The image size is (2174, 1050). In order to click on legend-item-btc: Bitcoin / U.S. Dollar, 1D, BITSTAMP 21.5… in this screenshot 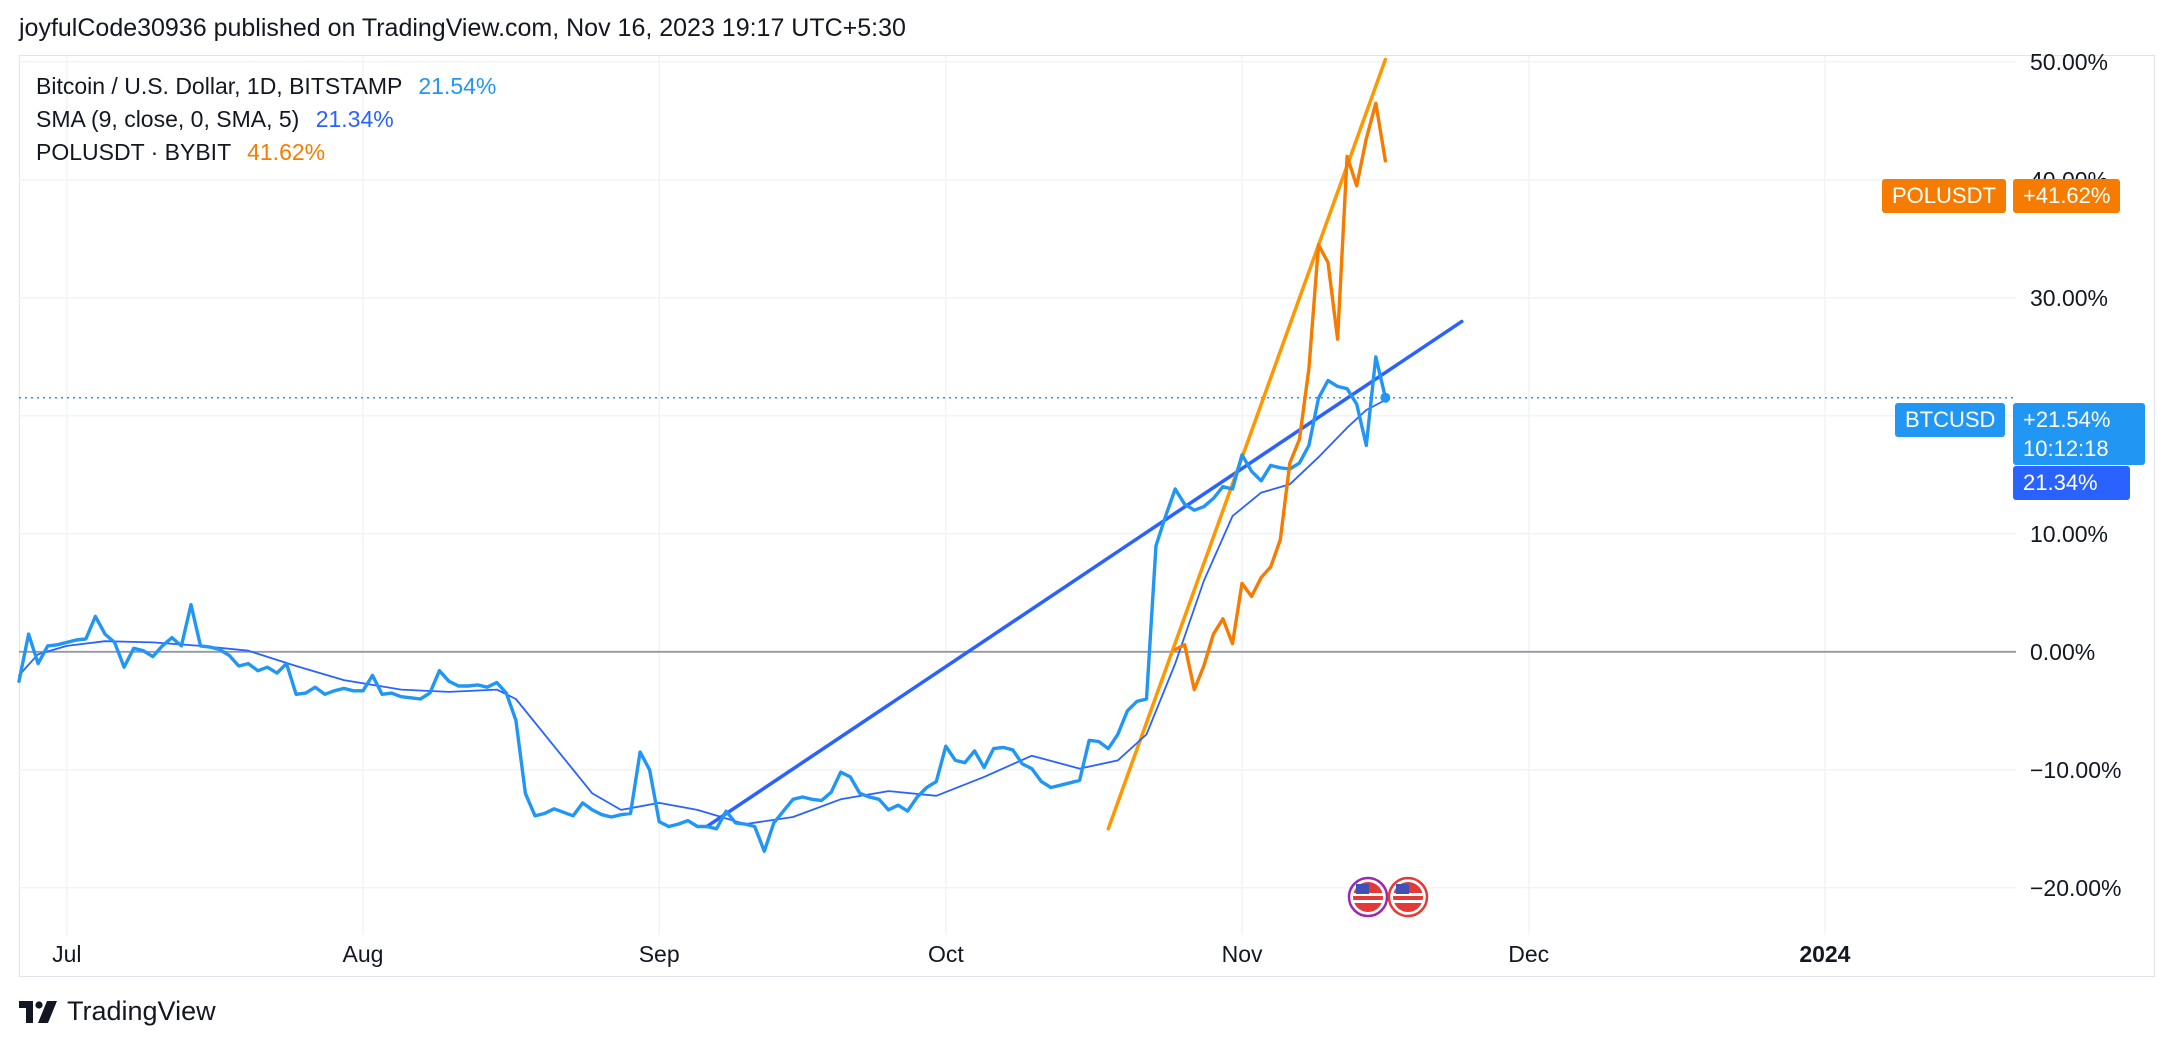, I will do `click(266, 86)`.